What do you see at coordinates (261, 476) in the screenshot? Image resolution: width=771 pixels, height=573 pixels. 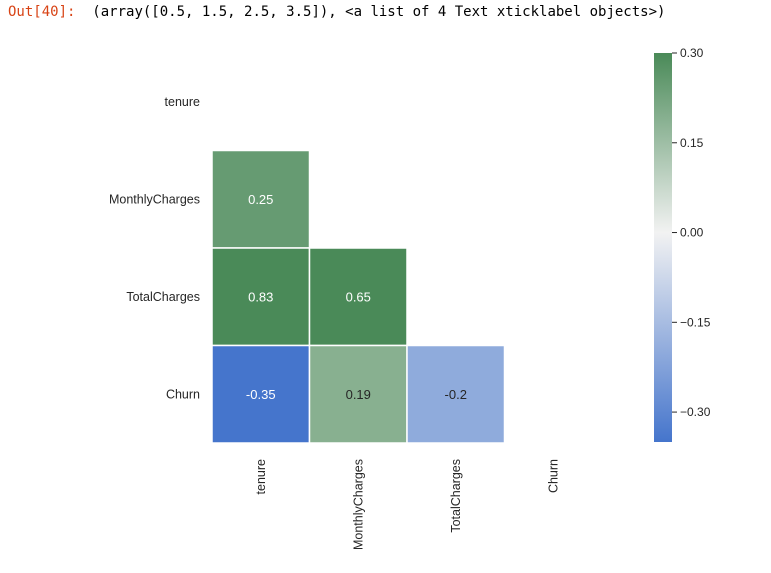 I see `x-tick-label-tenure: tenure` at bounding box center [261, 476].